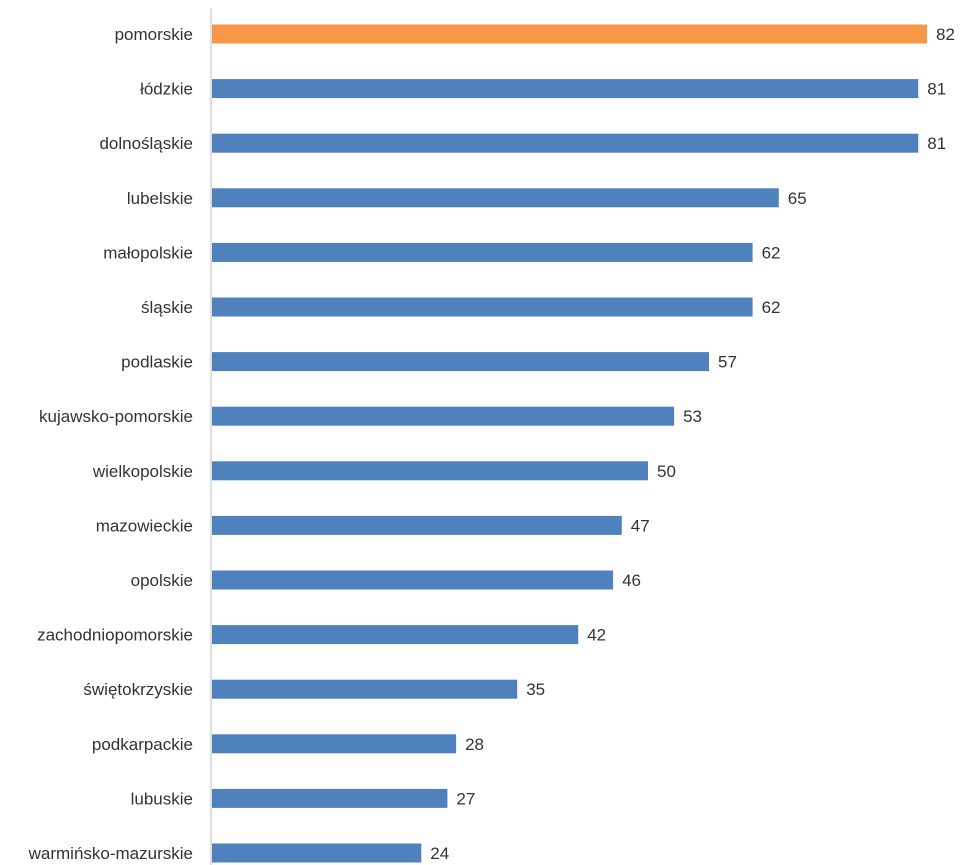  I want to click on value-label: 50, so click(666, 471).